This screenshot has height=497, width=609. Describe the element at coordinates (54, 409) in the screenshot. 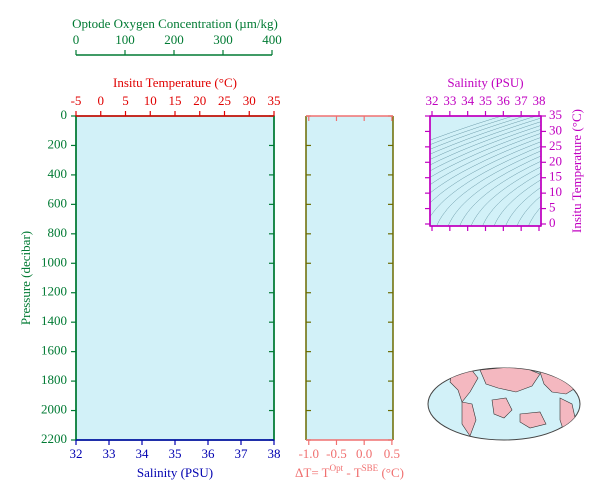

I see `tick-label: 2000` at that location.